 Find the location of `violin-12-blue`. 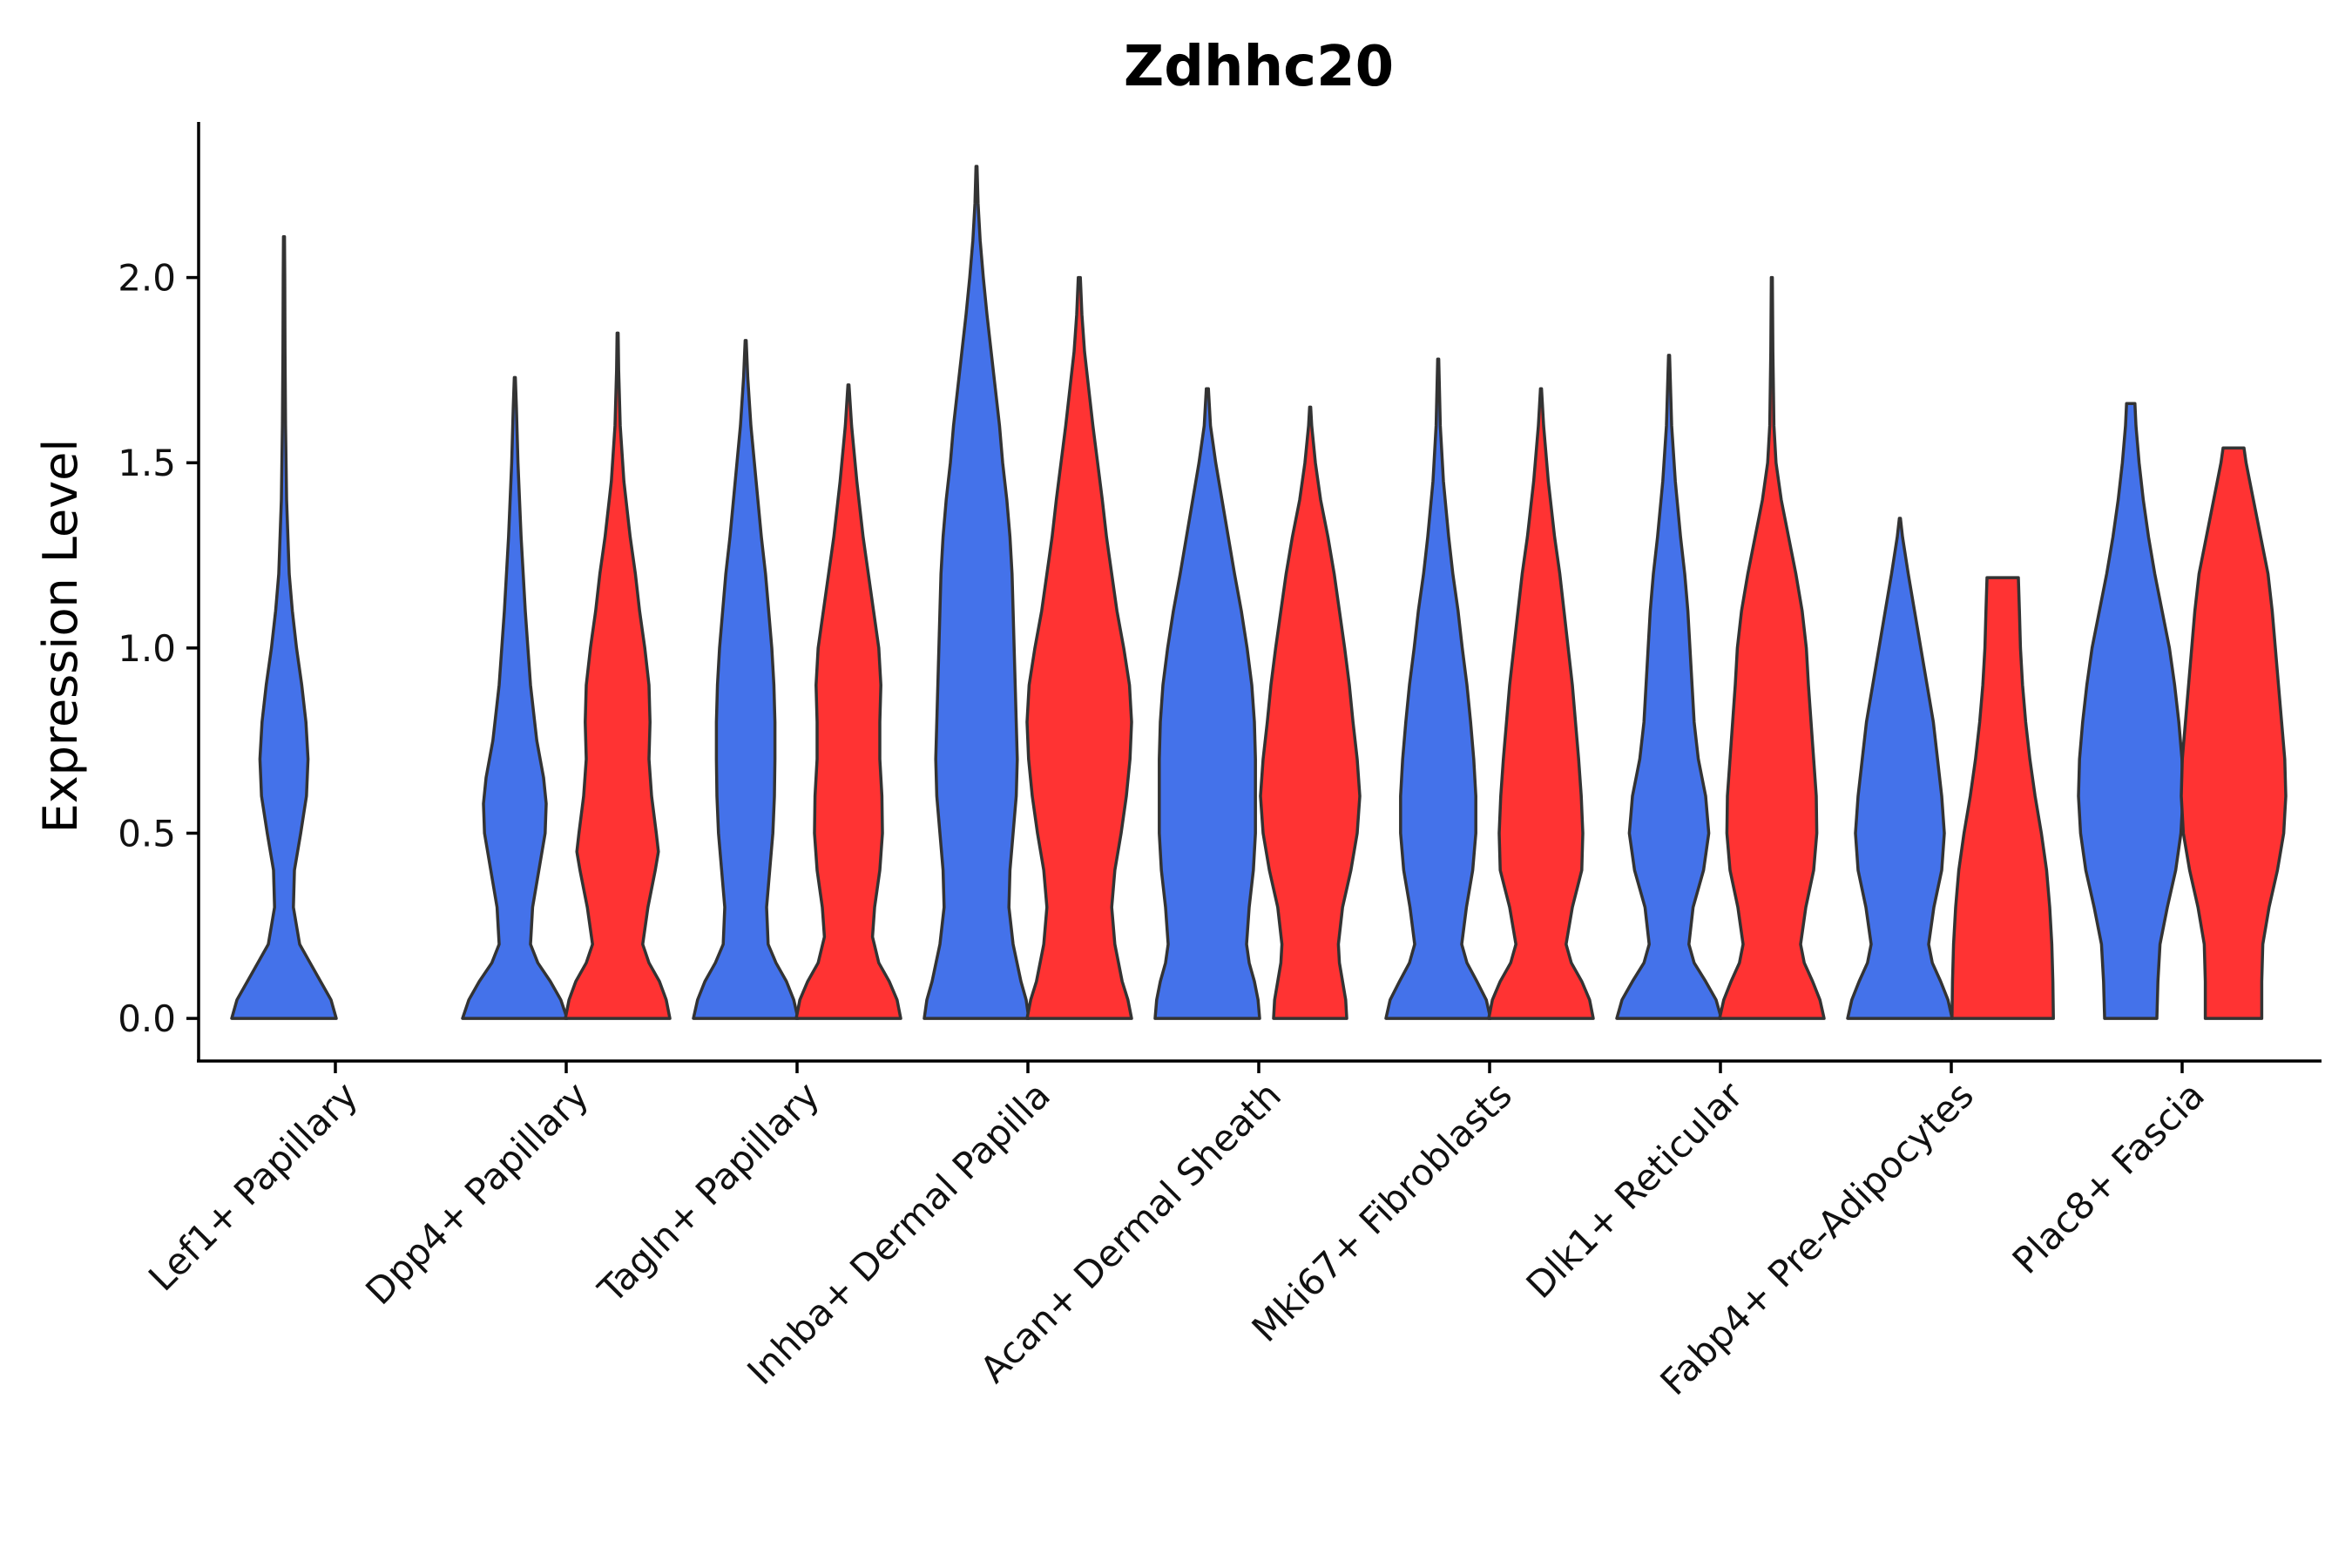

violin-12-blue is located at coordinates (1669, 687).